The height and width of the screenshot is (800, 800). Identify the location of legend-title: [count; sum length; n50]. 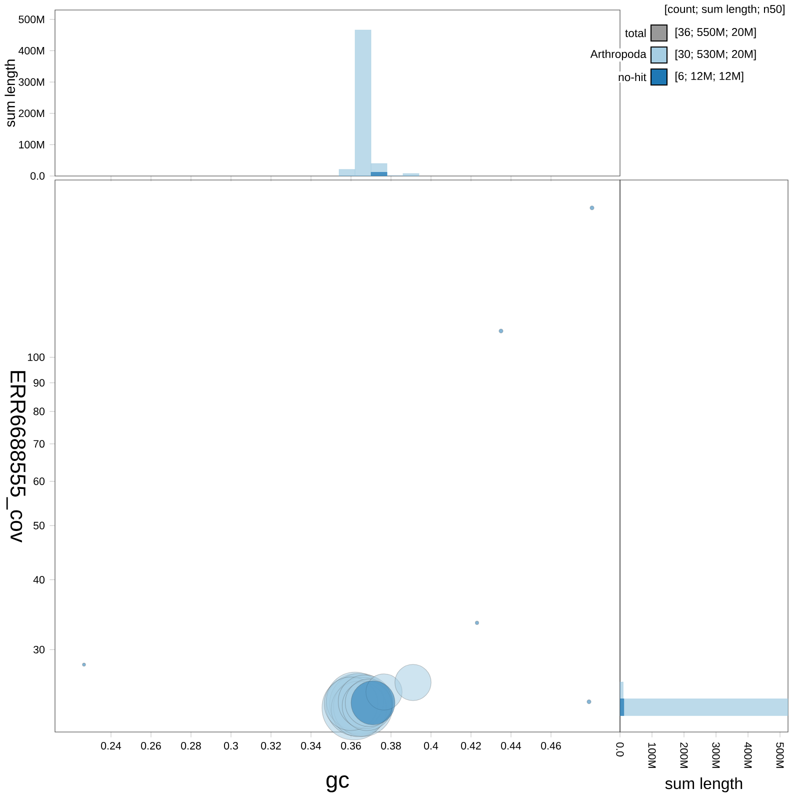
(724, 10).